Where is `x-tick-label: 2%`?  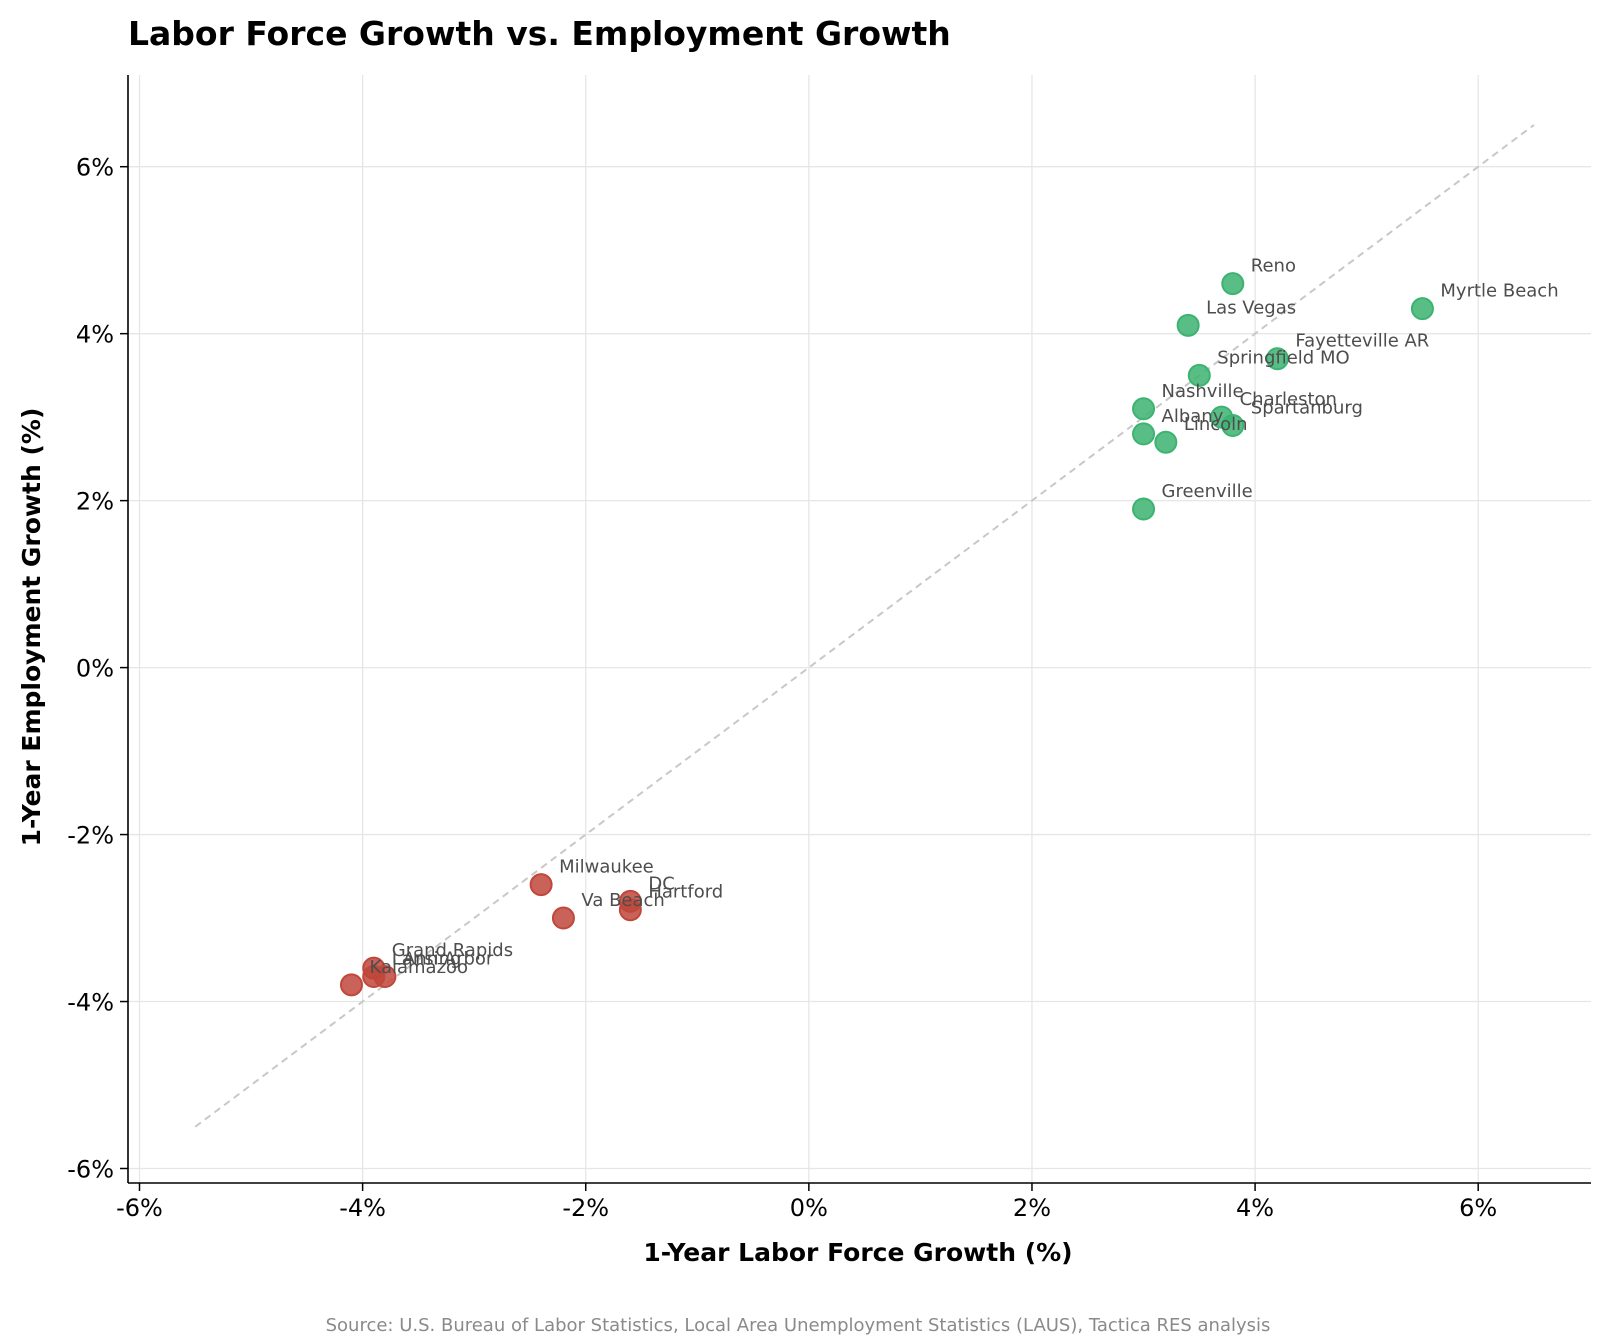 x-tick-label: 2% is located at coordinates (1032, 1208).